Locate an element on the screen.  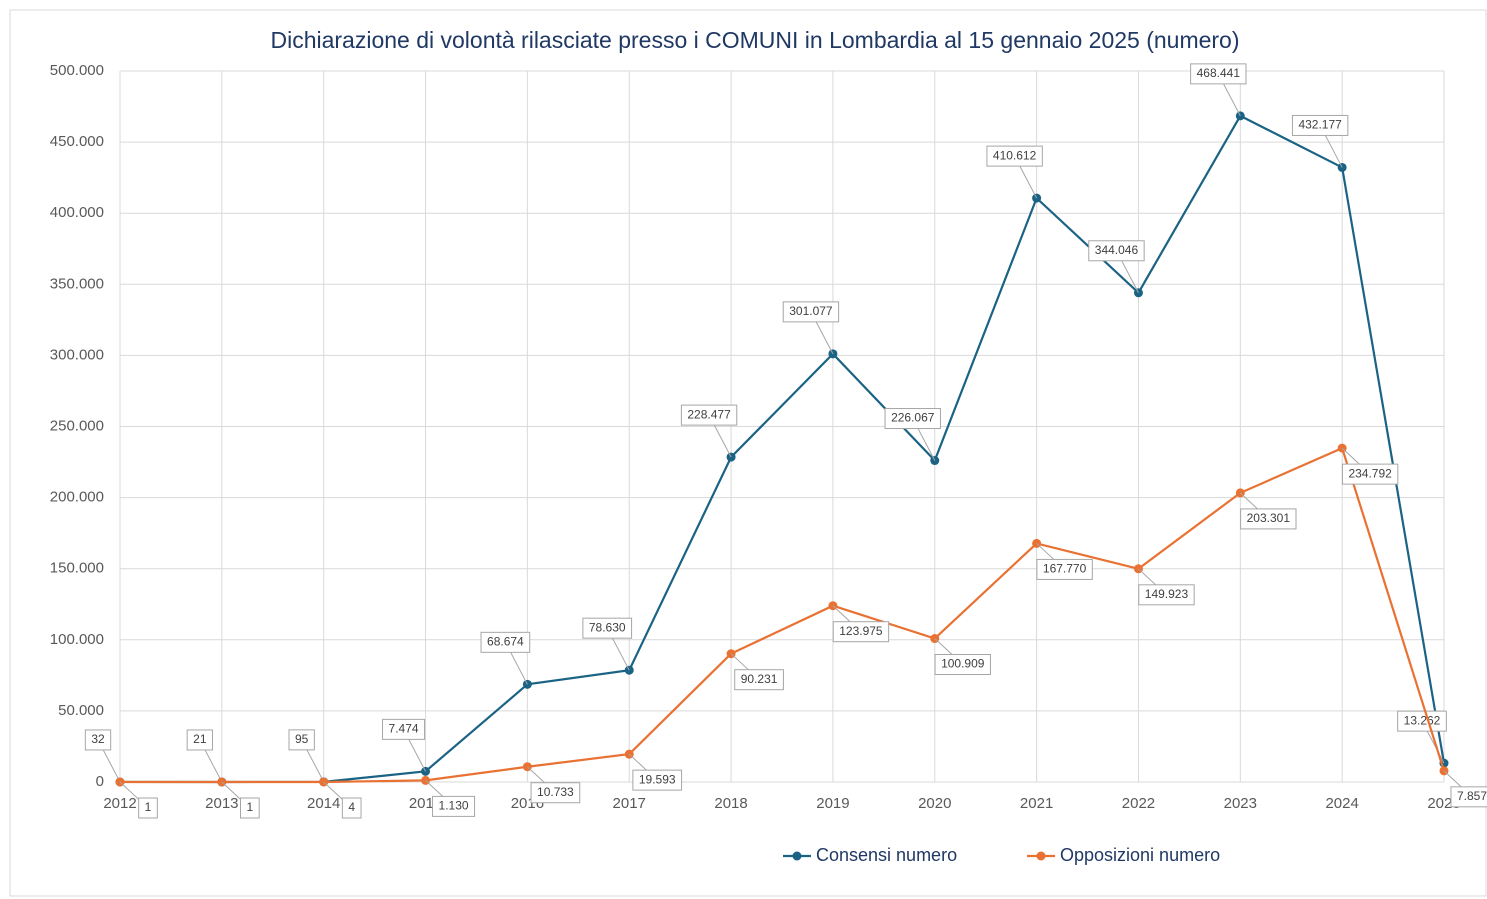
data-label: 432.177 is located at coordinates (1320, 125).